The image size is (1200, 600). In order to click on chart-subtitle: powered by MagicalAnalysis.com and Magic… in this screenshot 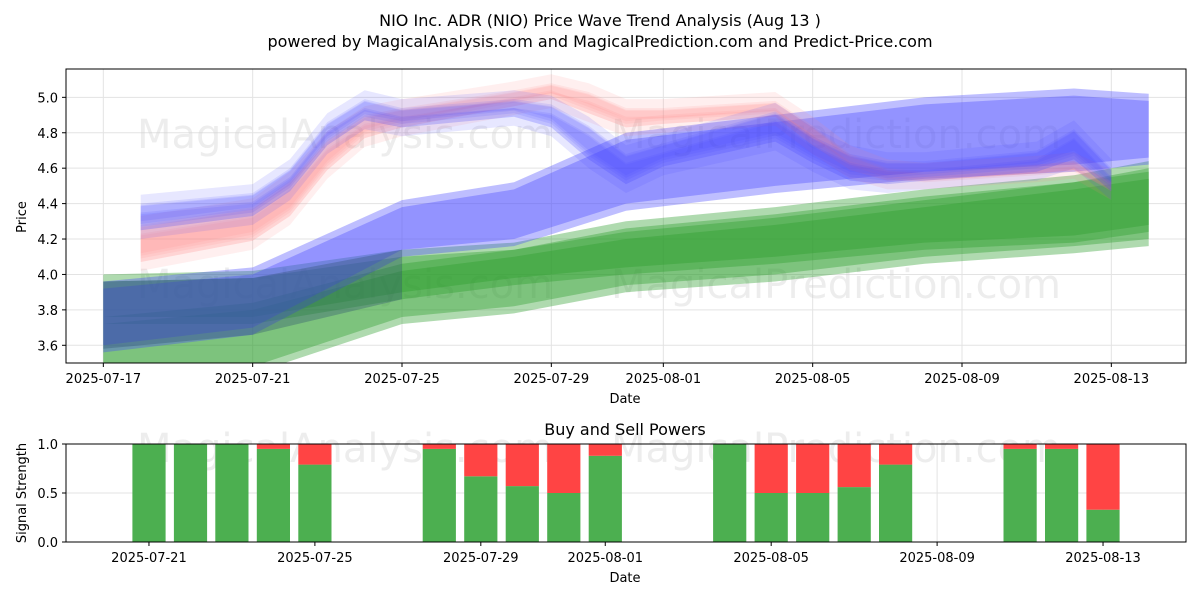, I will do `click(599, 41)`.